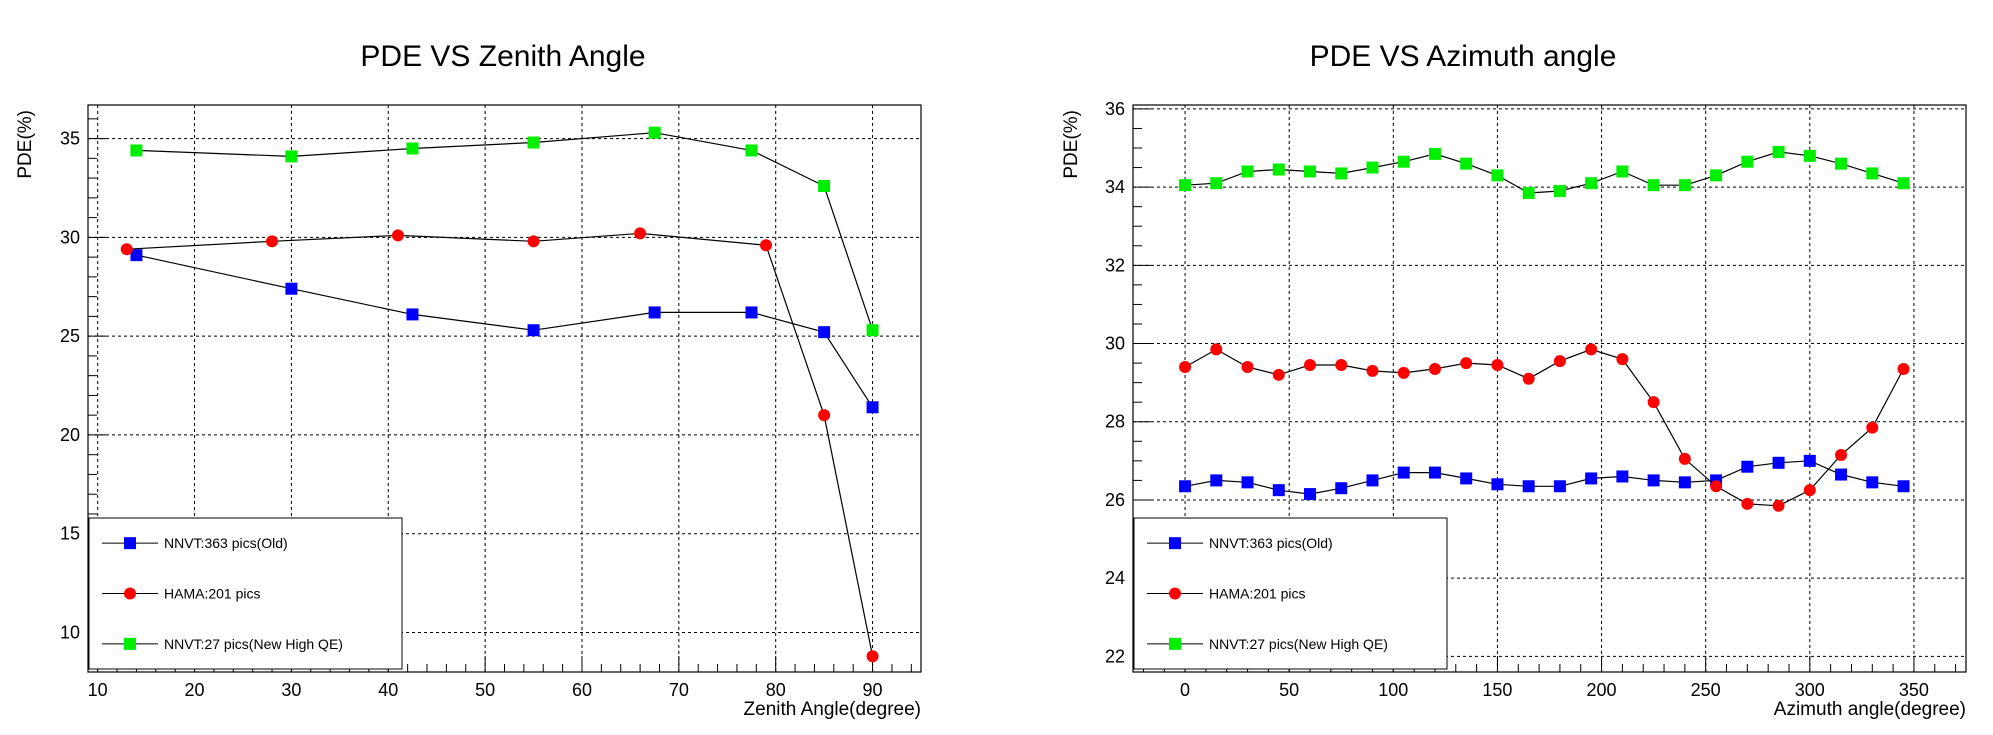 The height and width of the screenshot is (735, 1993). What do you see at coordinates (1289, 690) in the screenshot?
I see `x-tick-label: 50` at bounding box center [1289, 690].